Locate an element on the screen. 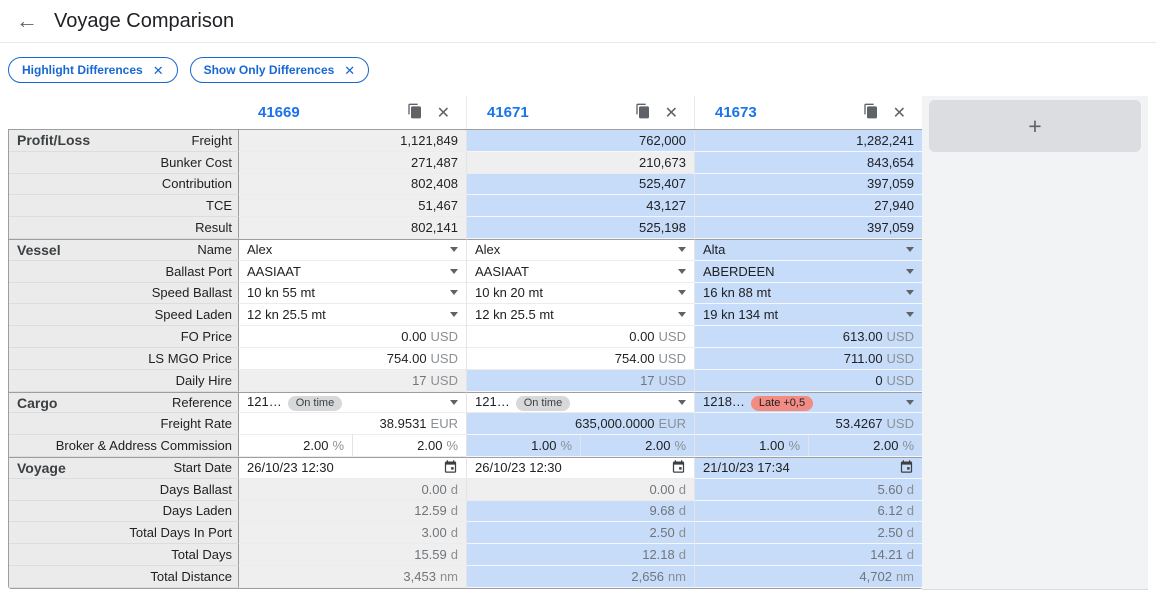 This screenshot has width=1156, height=599. column-header-41671: 41671 ✕ is located at coordinates (580, 112).